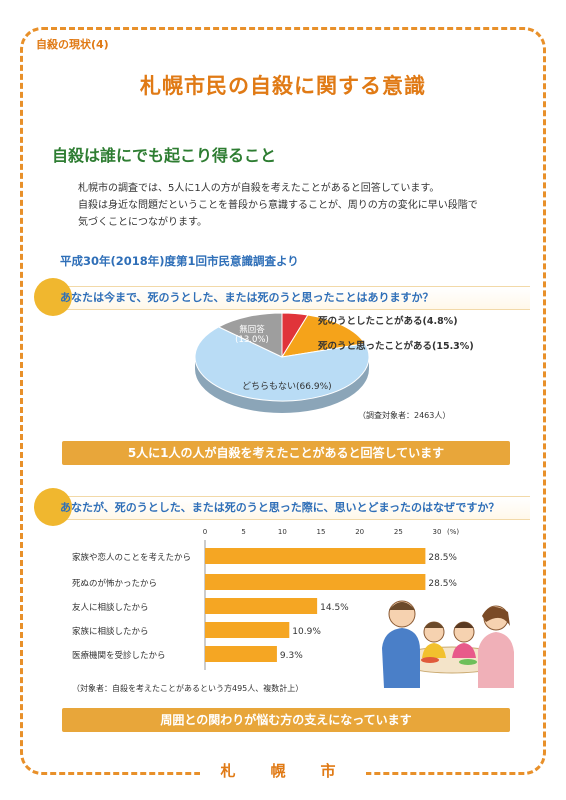 The width and height of the screenshot is (566, 800). I want to click on pie-label-noanswer-text: 無回答, so click(252, 330).